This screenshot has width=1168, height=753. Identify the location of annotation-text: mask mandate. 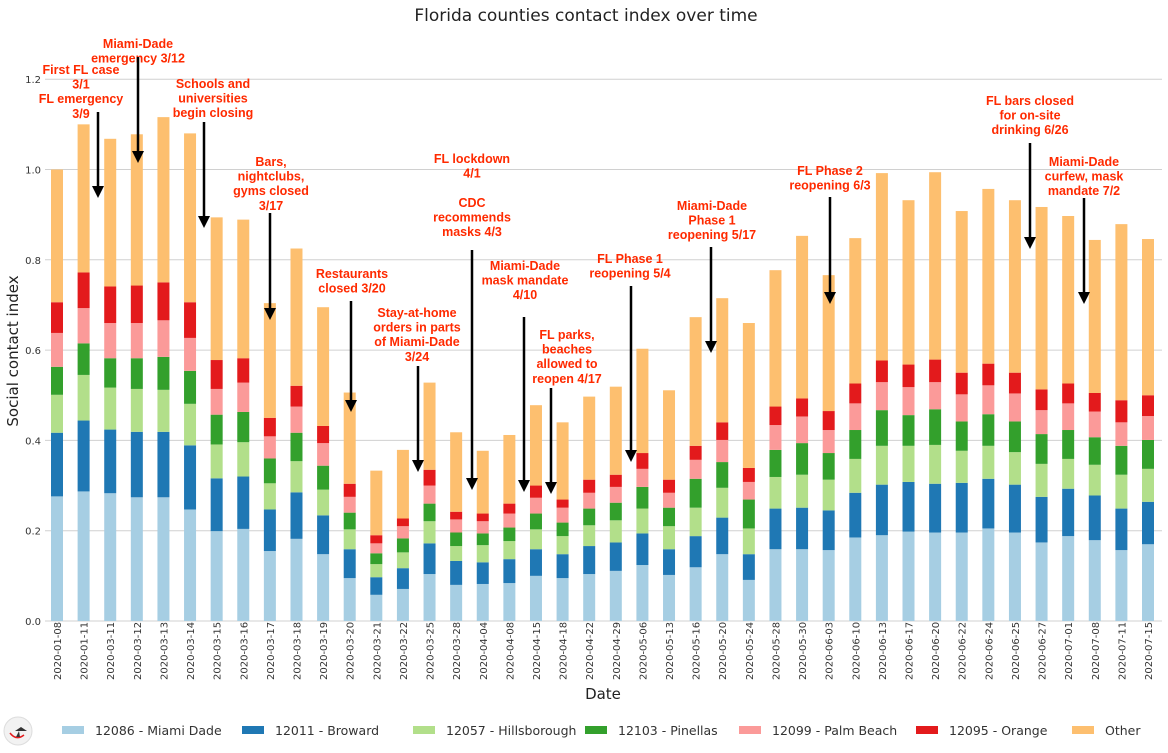
(525, 281).